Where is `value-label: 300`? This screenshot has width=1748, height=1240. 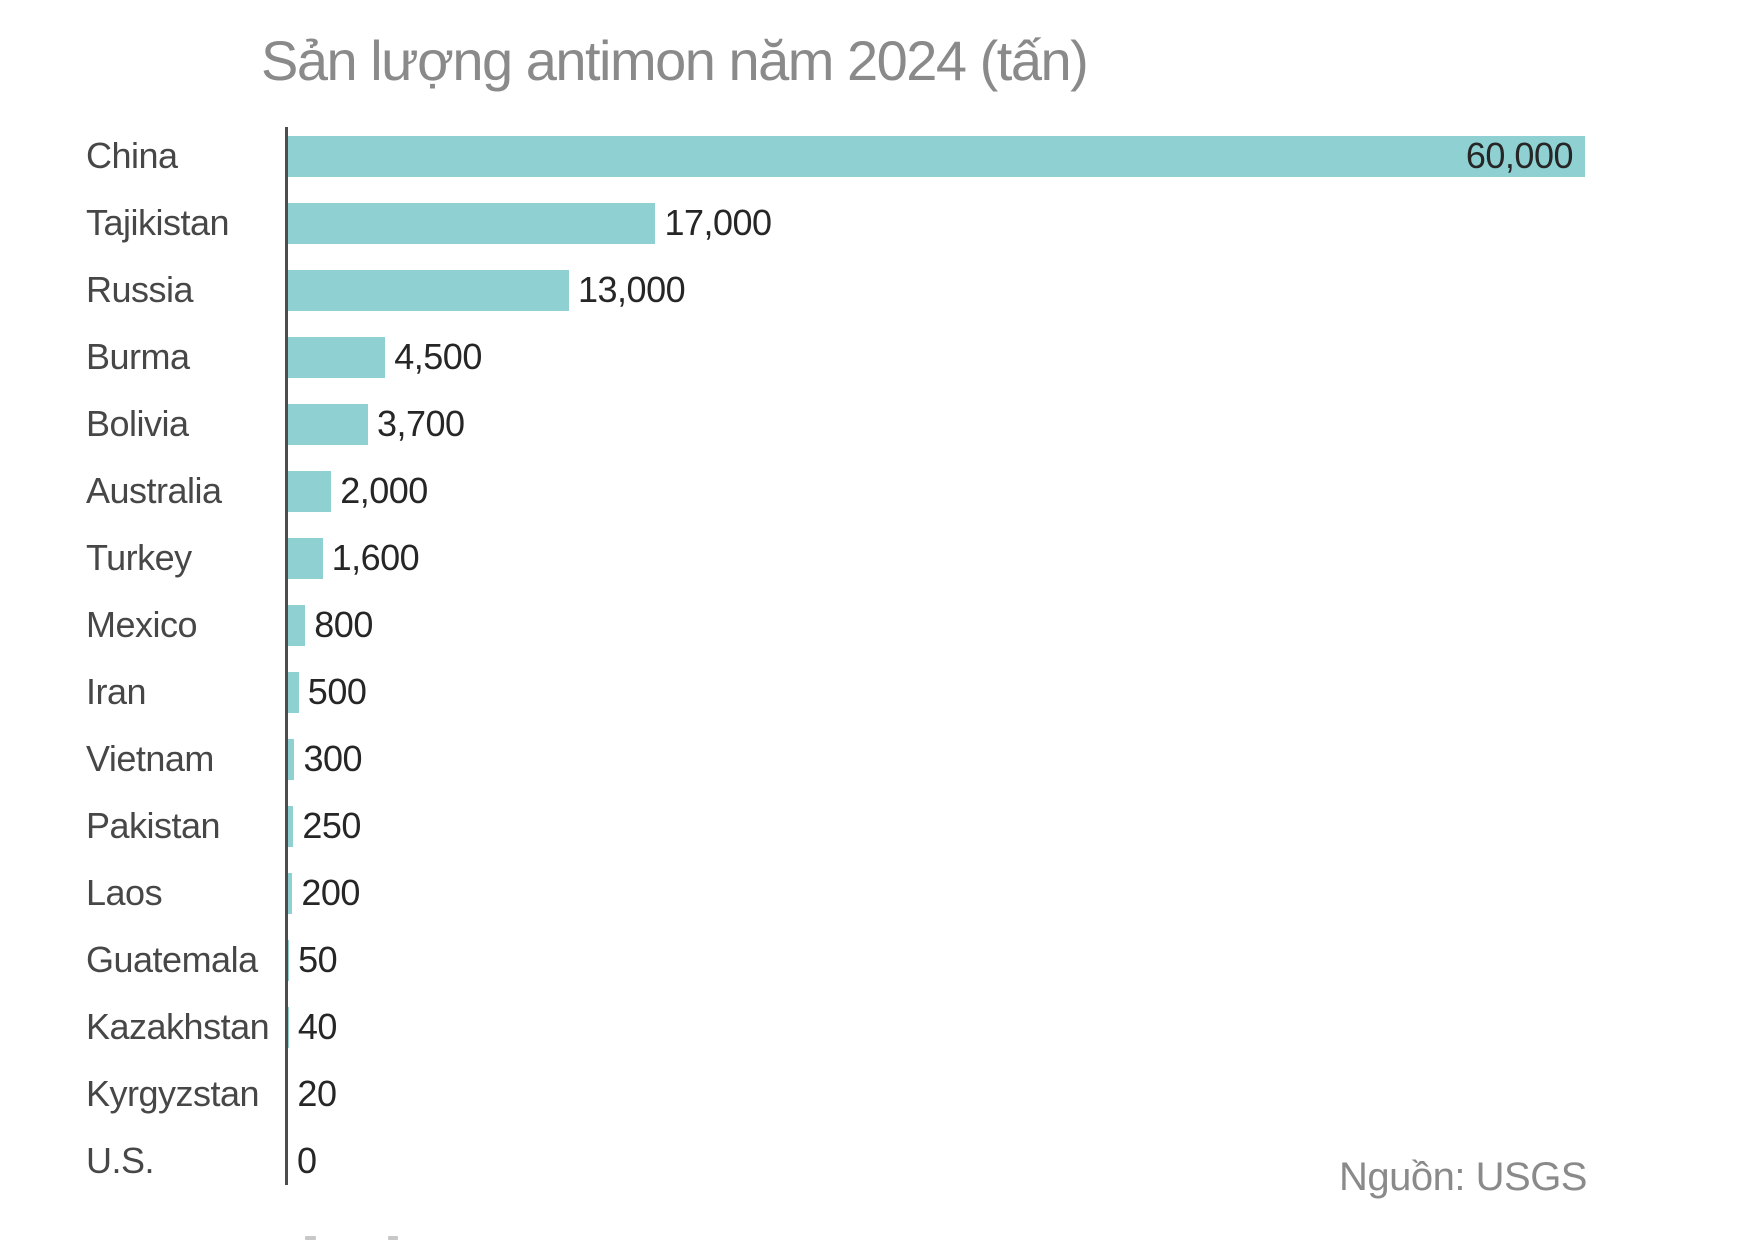 value-label: 300 is located at coordinates (333, 758).